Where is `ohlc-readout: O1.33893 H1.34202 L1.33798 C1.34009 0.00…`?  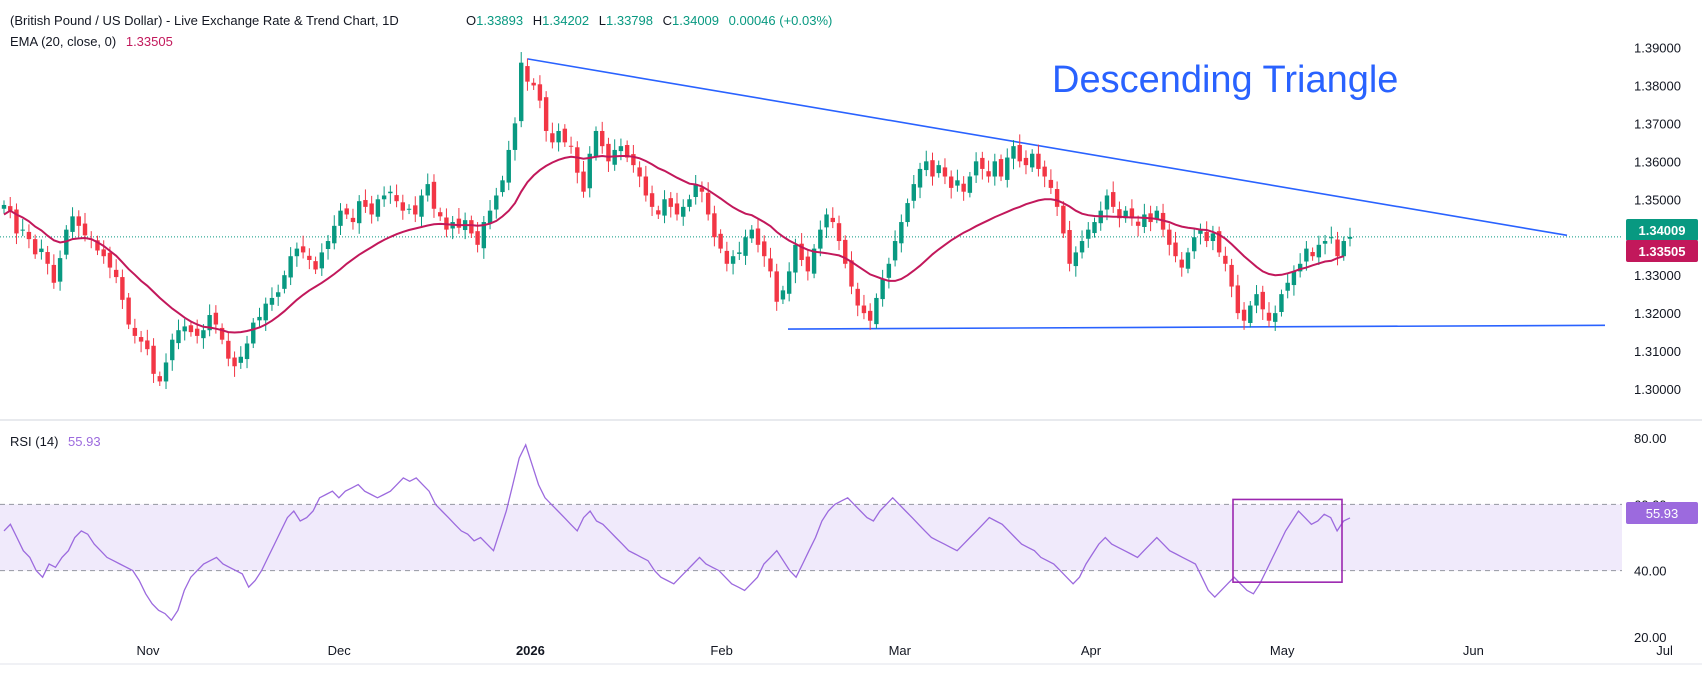
ohlc-readout: O1.33893 H1.34202 L1.33798 C1.34009 0.00… is located at coordinates (649, 20).